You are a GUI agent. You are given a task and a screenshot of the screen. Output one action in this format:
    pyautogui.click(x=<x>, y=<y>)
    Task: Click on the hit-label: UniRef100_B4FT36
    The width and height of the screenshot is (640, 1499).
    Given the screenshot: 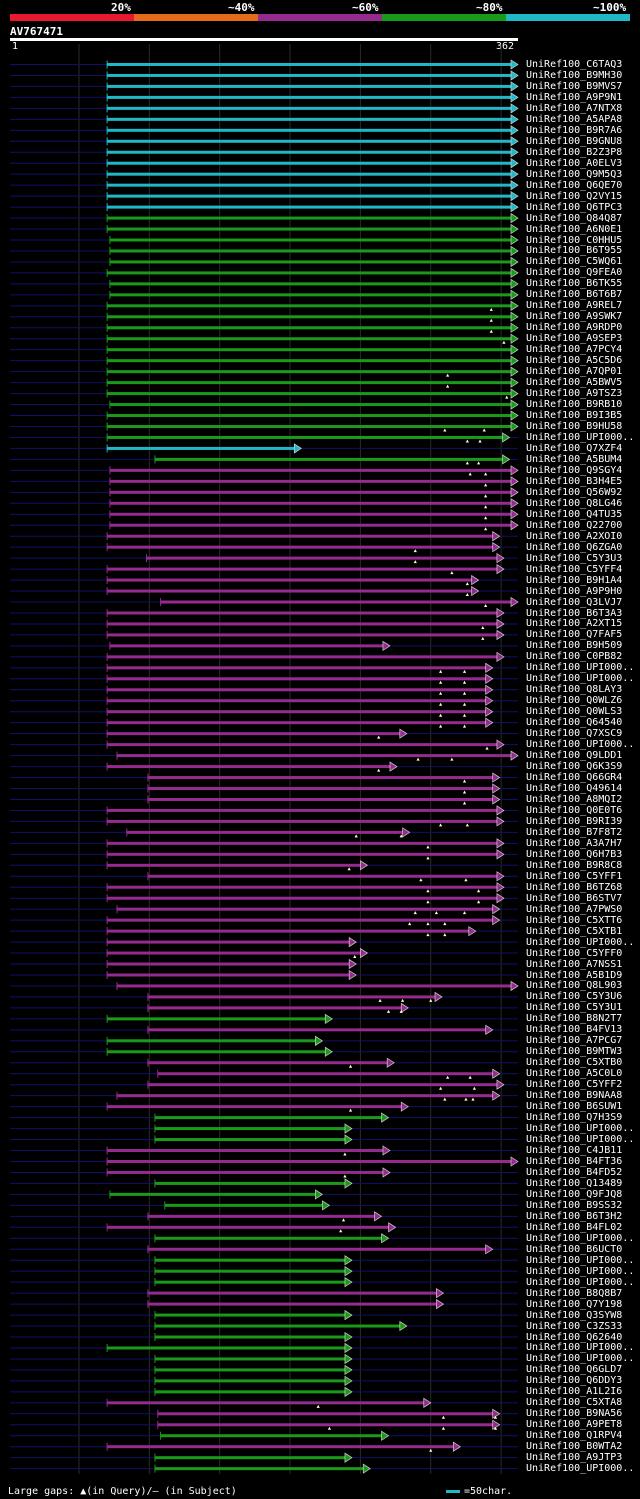 What is the action you would take?
    pyautogui.click(x=574, y=1161)
    